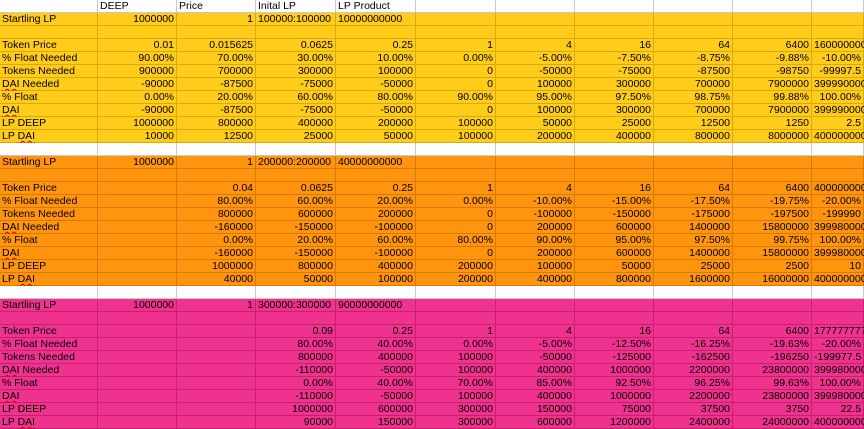 The height and width of the screenshot is (429, 864). Describe the element at coordinates (296, 409) in the screenshot. I see `data-cell: 1000000` at that location.